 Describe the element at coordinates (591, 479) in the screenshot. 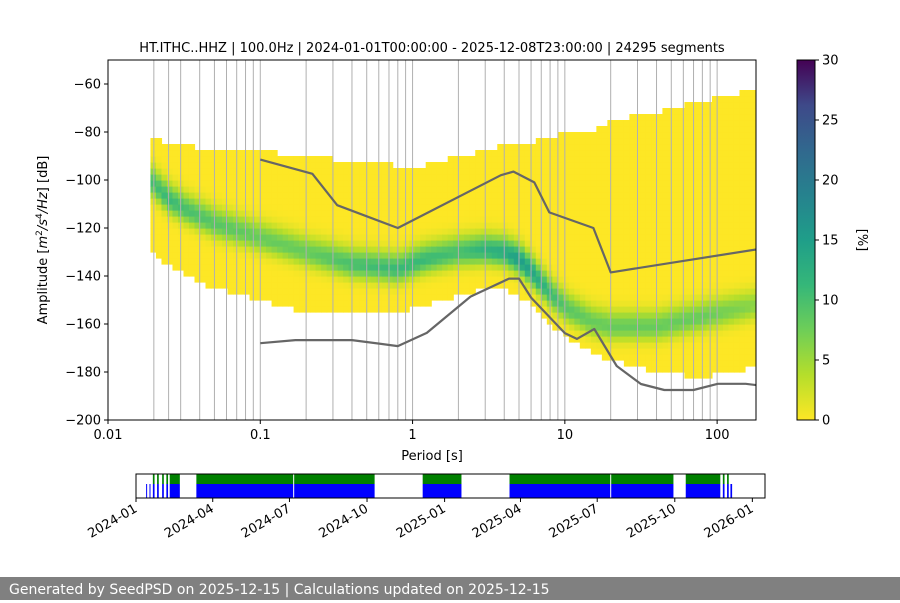

I see `timeline-used-segment` at that location.